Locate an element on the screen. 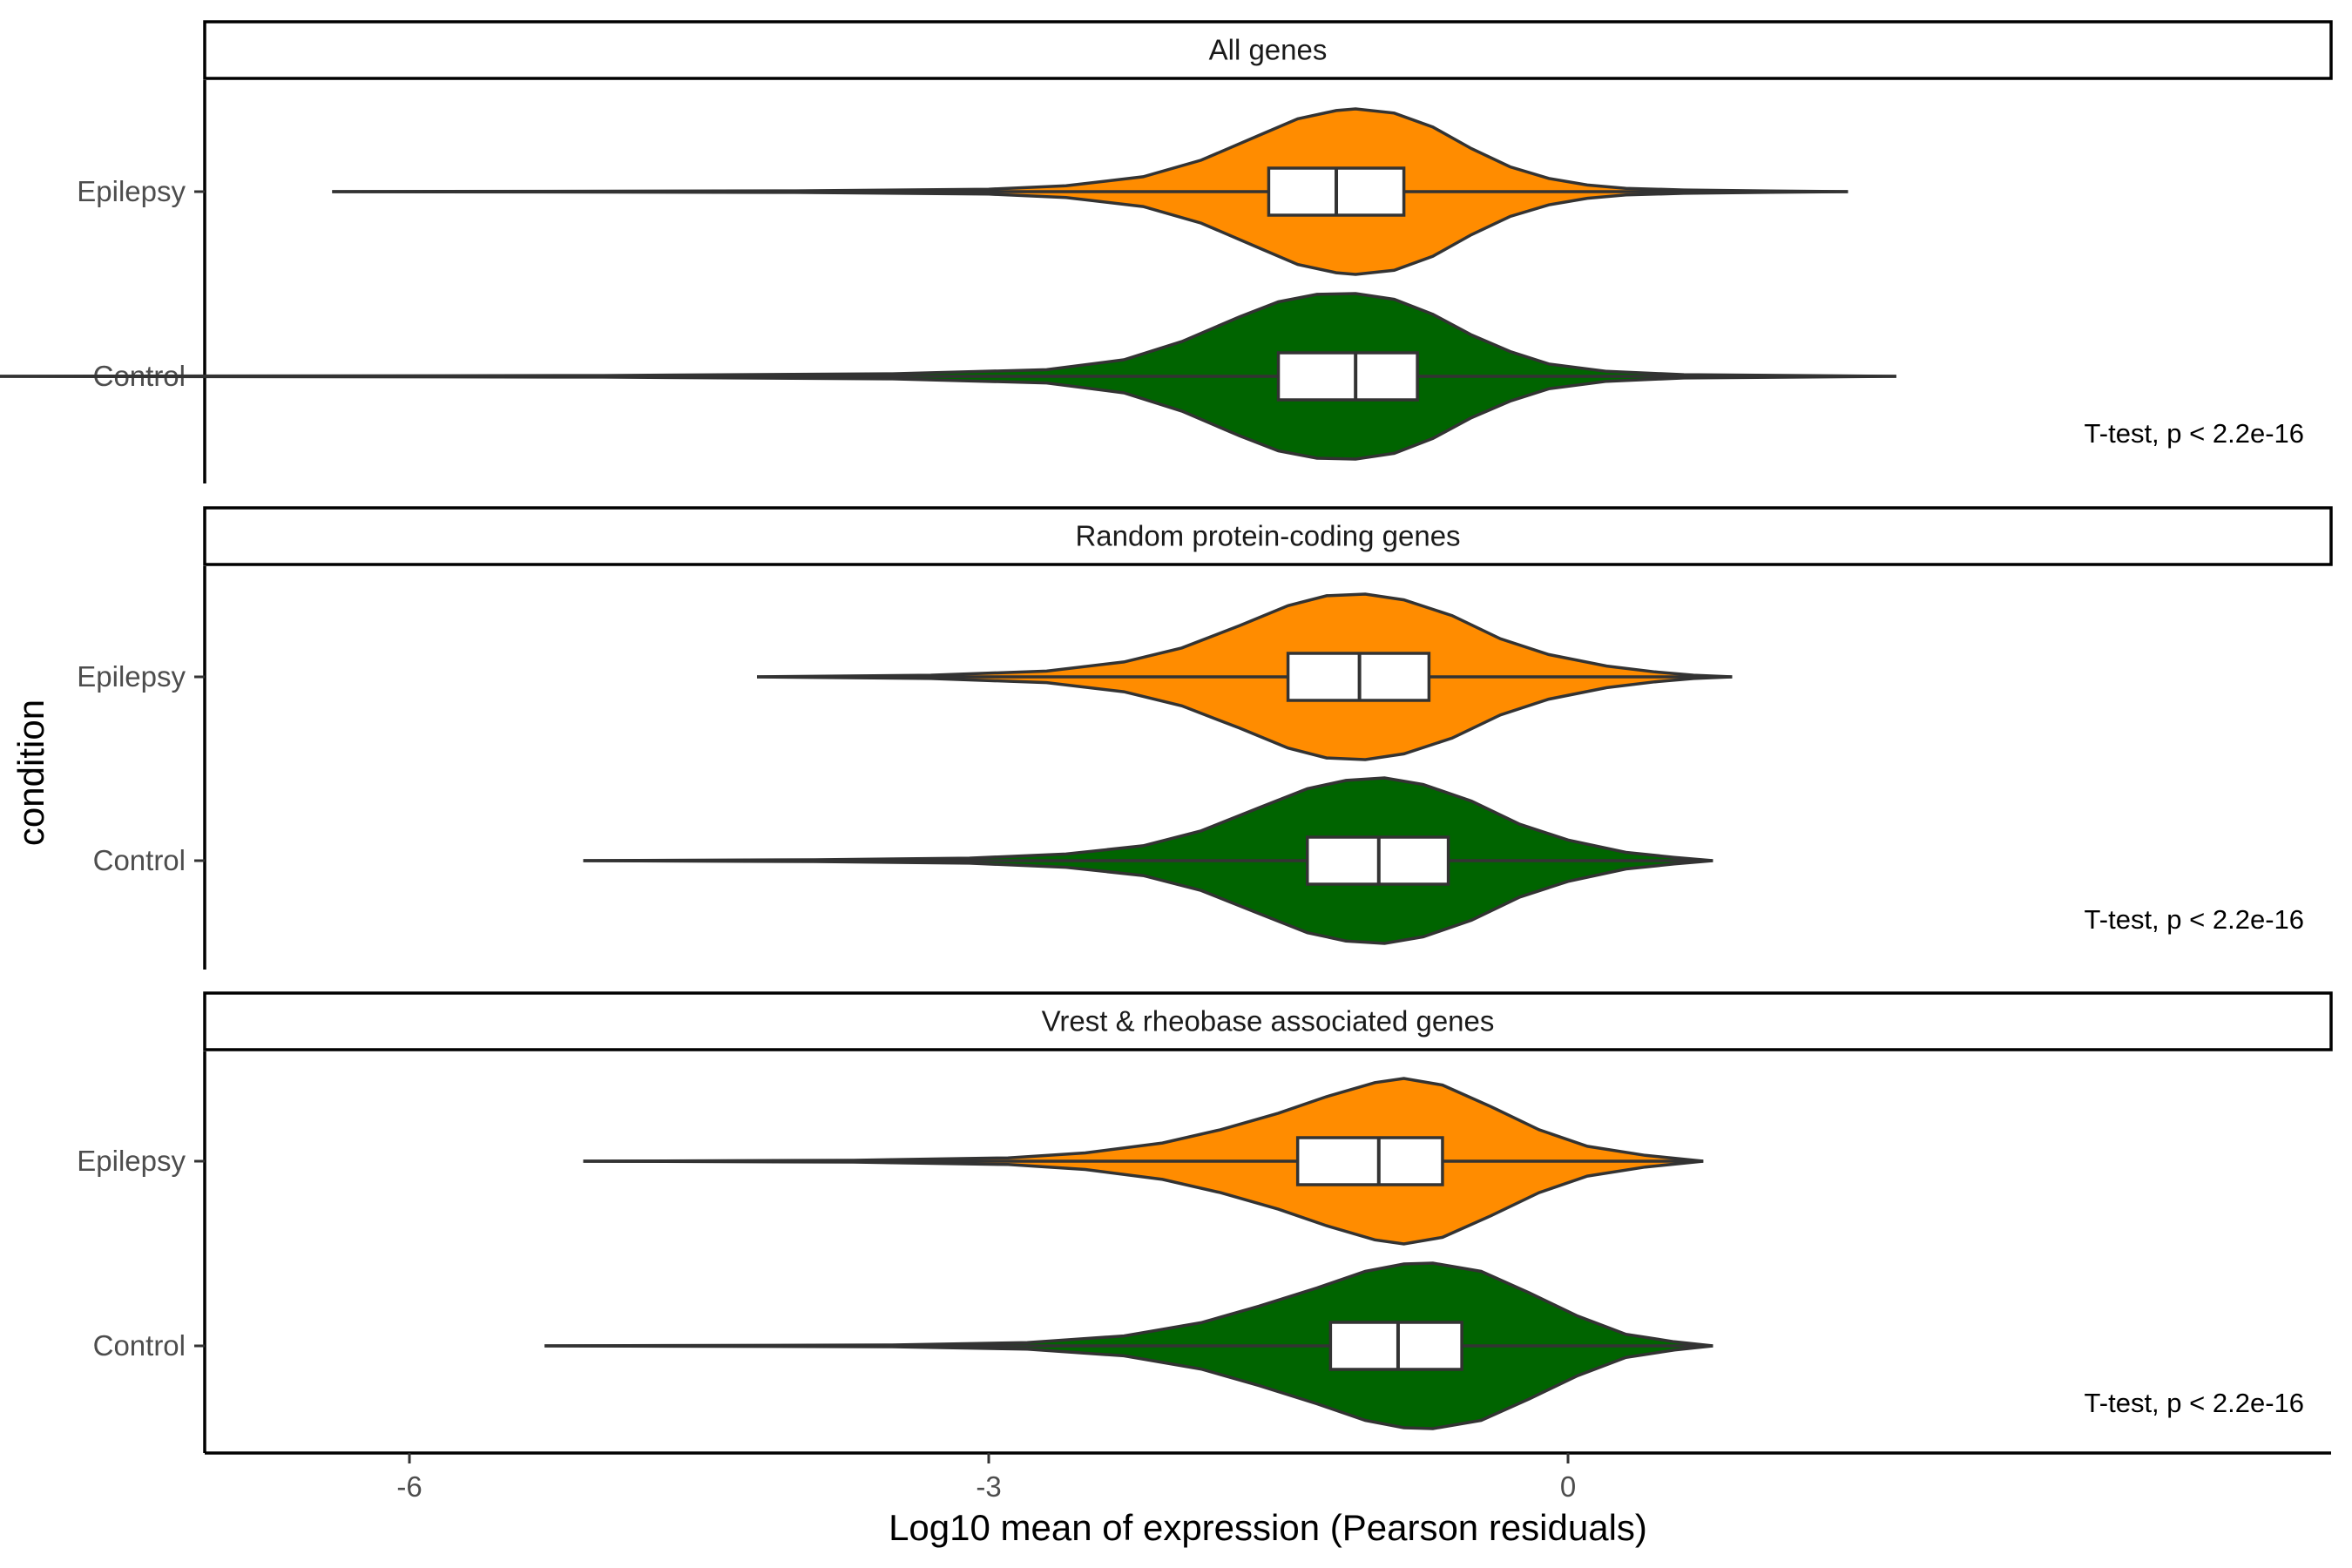 The height and width of the screenshot is (1568, 2352). x-tick-label: 0 is located at coordinates (1568, 1487).